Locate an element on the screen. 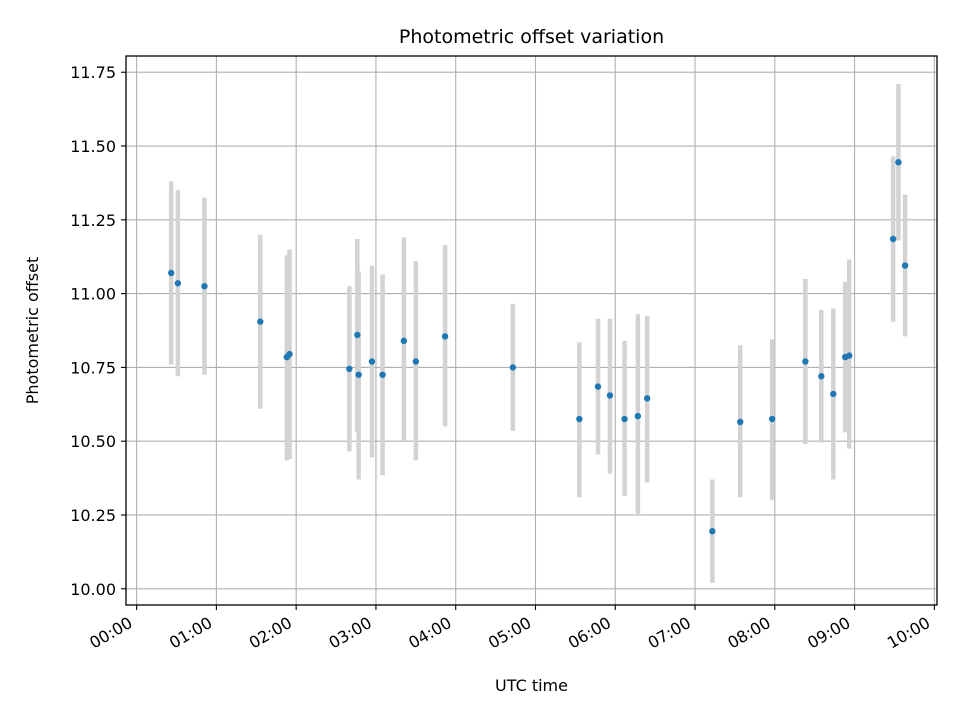 The height and width of the screenshot is (725, 960). x-tick-label: 00:00 is located at coordinates (110, 633).